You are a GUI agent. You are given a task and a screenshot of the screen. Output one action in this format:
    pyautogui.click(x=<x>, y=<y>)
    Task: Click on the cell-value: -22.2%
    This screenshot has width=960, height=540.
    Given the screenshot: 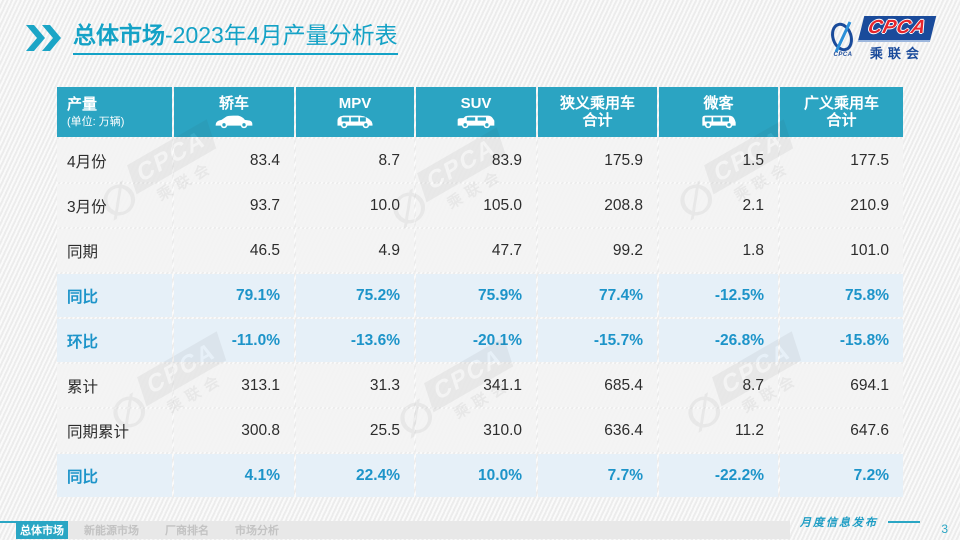 What is the action you would take?
    pyautogui.click(x=718, y=475)
    